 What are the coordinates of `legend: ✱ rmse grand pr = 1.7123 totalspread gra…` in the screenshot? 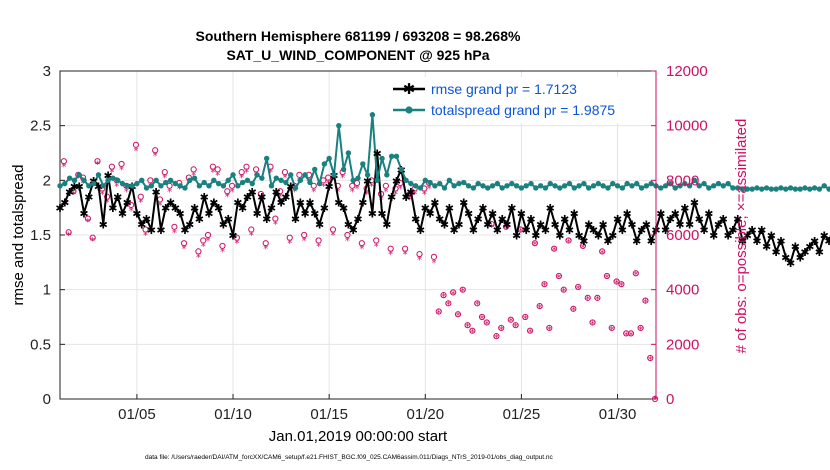 It's located at (522, 100).